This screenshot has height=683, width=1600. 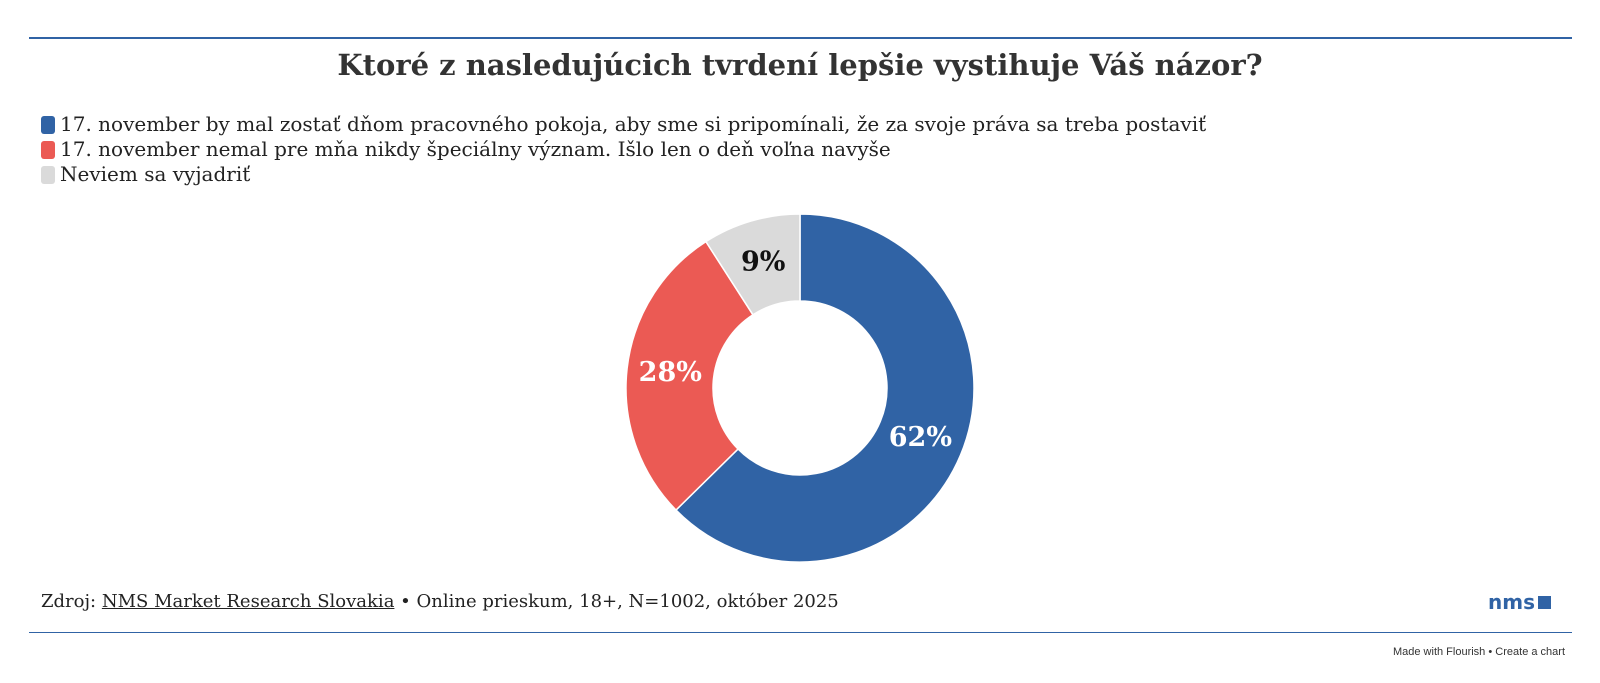 I want to click on legend-item: Neviem sa vyjadriť, so click(x=623, y=174).